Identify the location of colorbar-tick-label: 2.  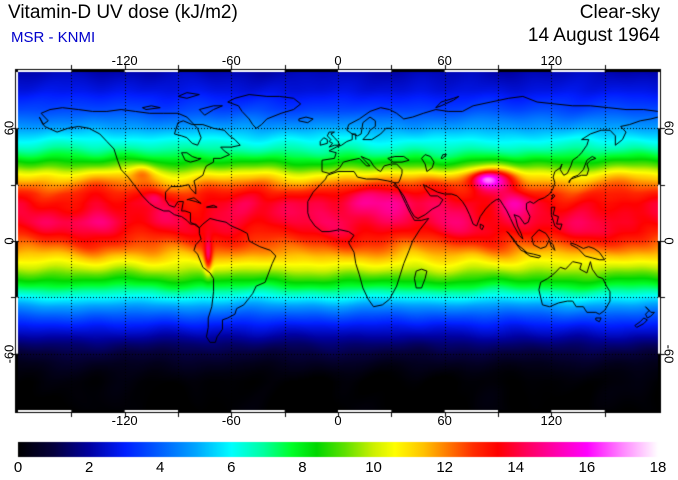
(89, 467).